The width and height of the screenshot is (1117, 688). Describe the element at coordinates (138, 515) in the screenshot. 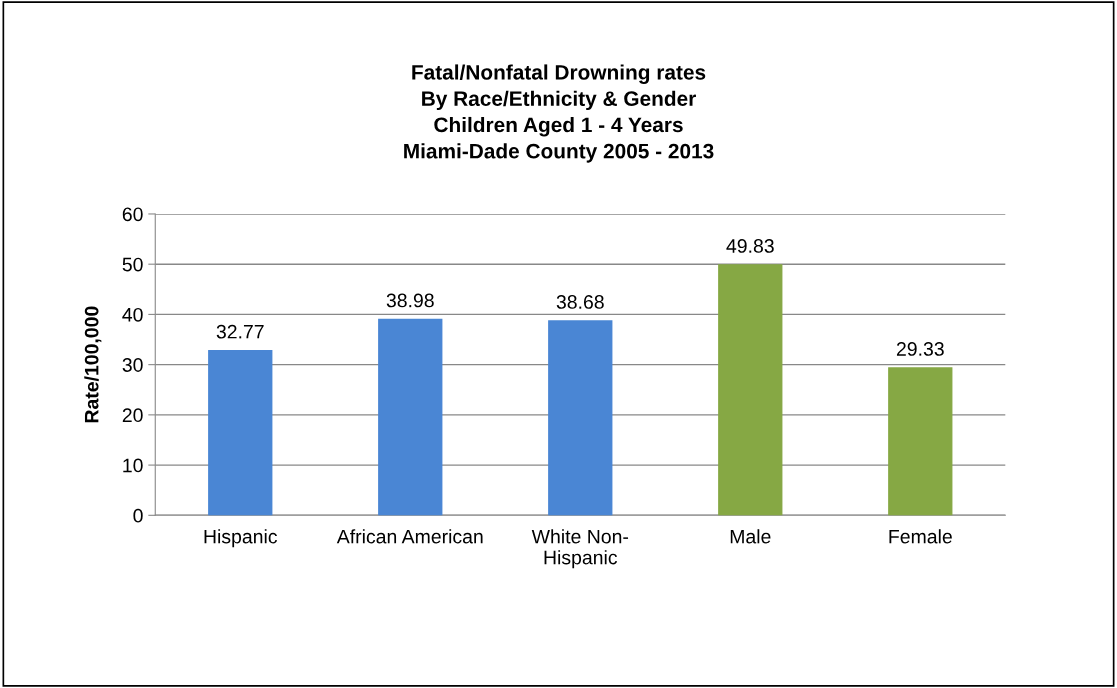

I see `y-tick-label: 0` at that location.